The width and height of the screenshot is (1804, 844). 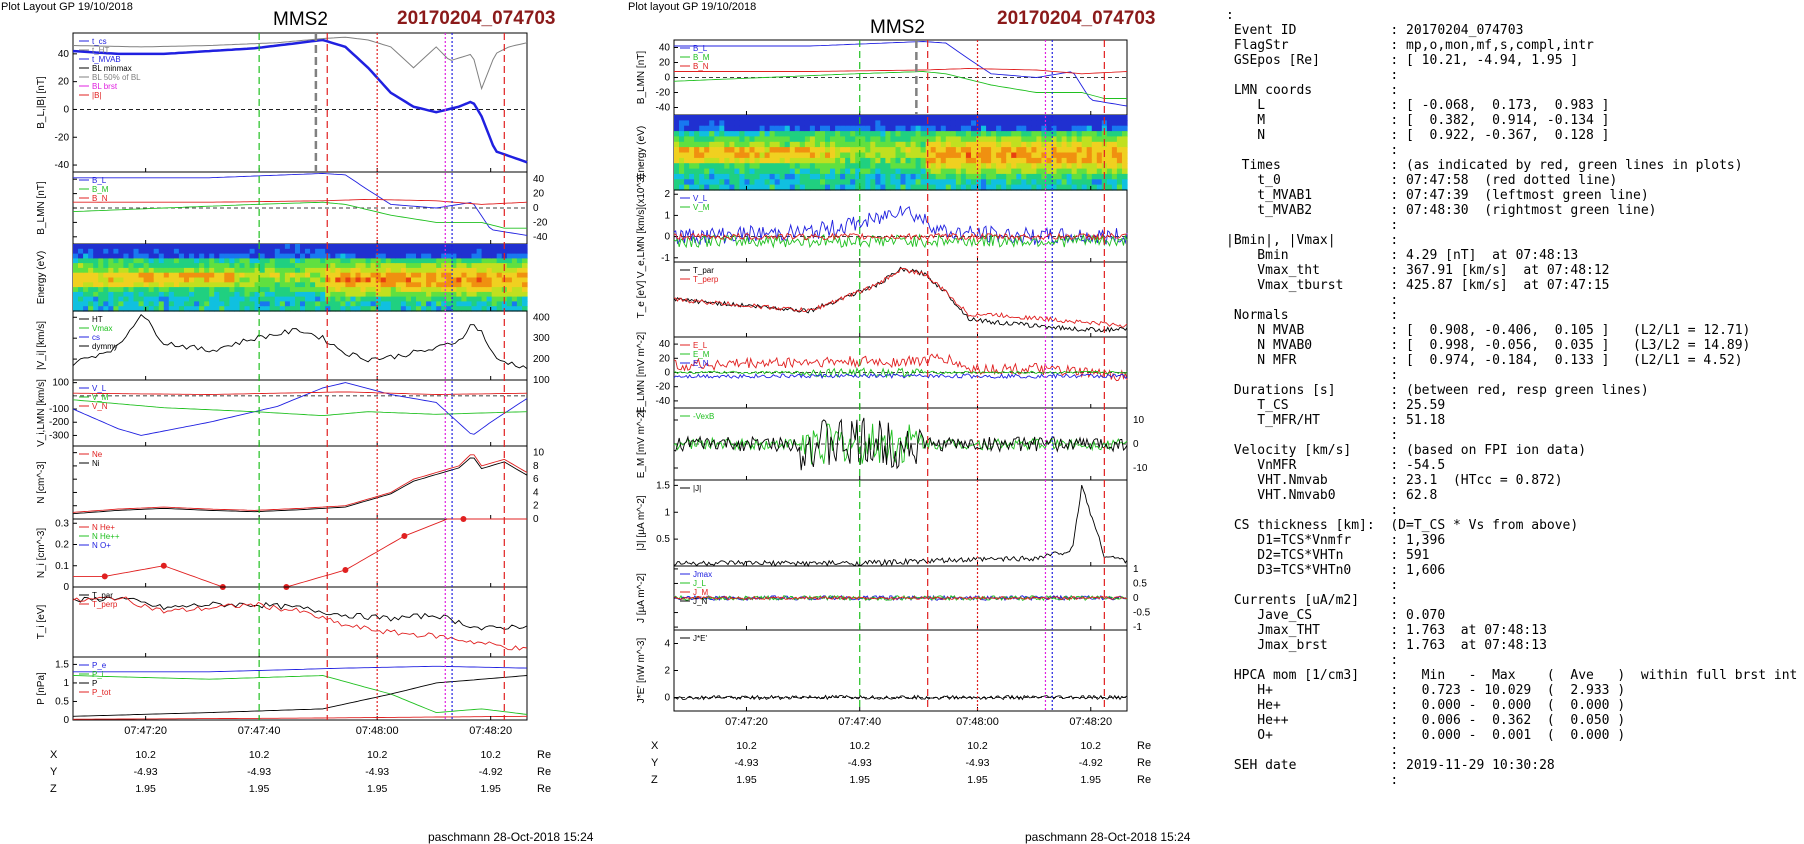 I want to click on position-value: -4.93, so click(x=747, y=763).